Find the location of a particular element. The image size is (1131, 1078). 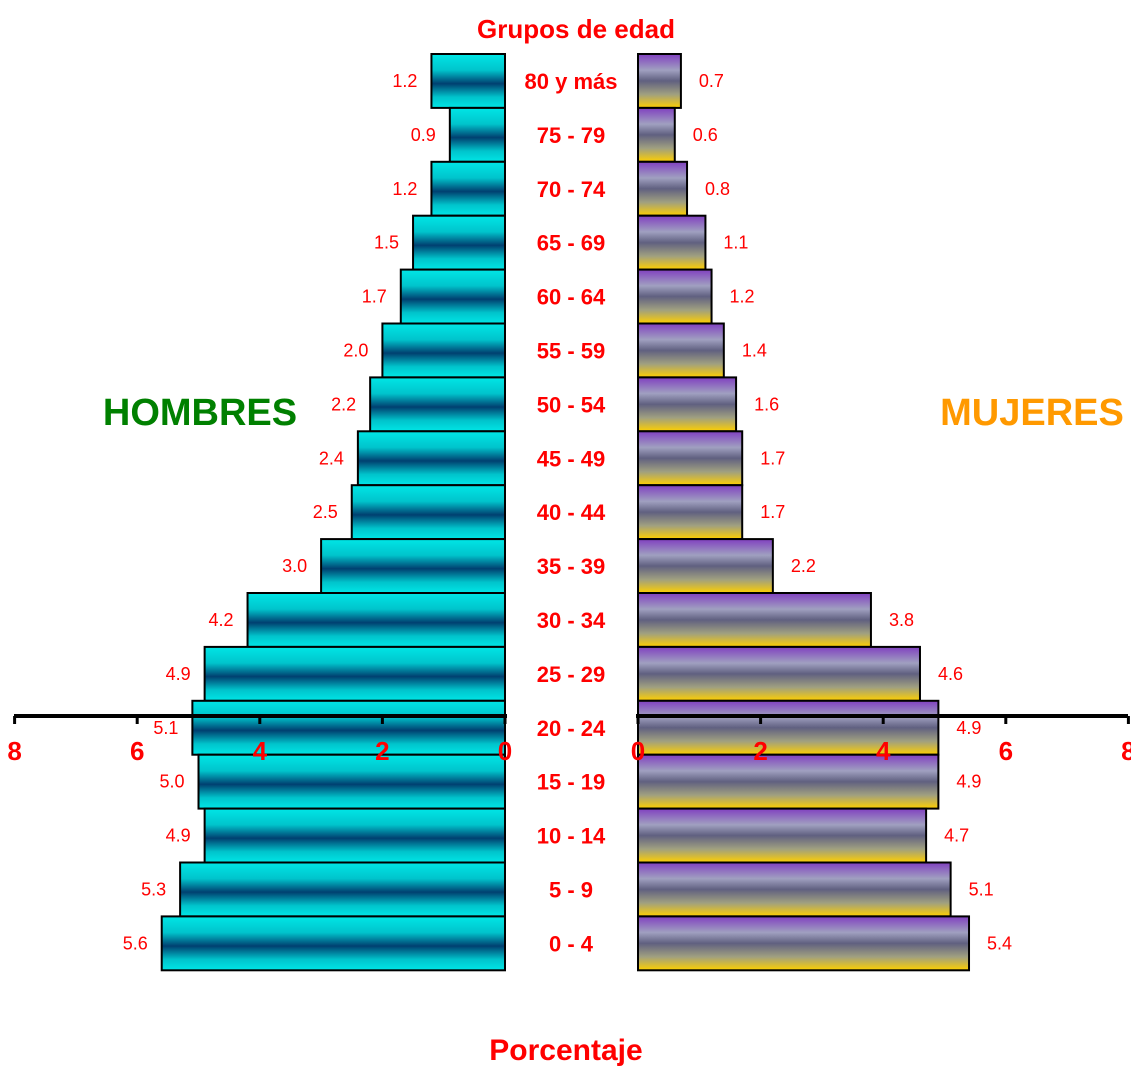

tick-label-right: 2 is located at coordinates (760, 751).